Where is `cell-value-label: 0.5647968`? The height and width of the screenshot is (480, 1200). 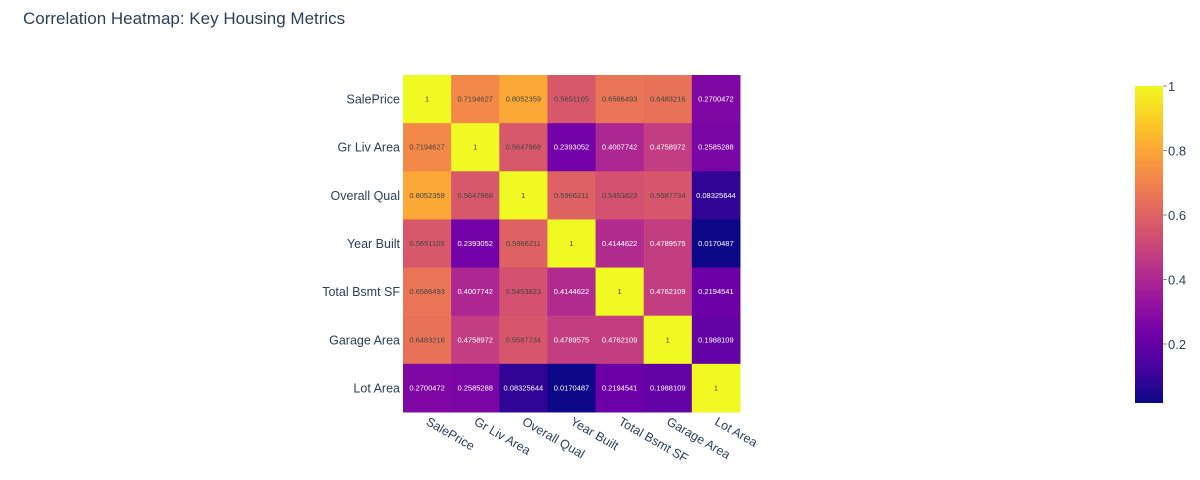
cell-value-label: 0.5647968 is located at coordinates (523, 147).